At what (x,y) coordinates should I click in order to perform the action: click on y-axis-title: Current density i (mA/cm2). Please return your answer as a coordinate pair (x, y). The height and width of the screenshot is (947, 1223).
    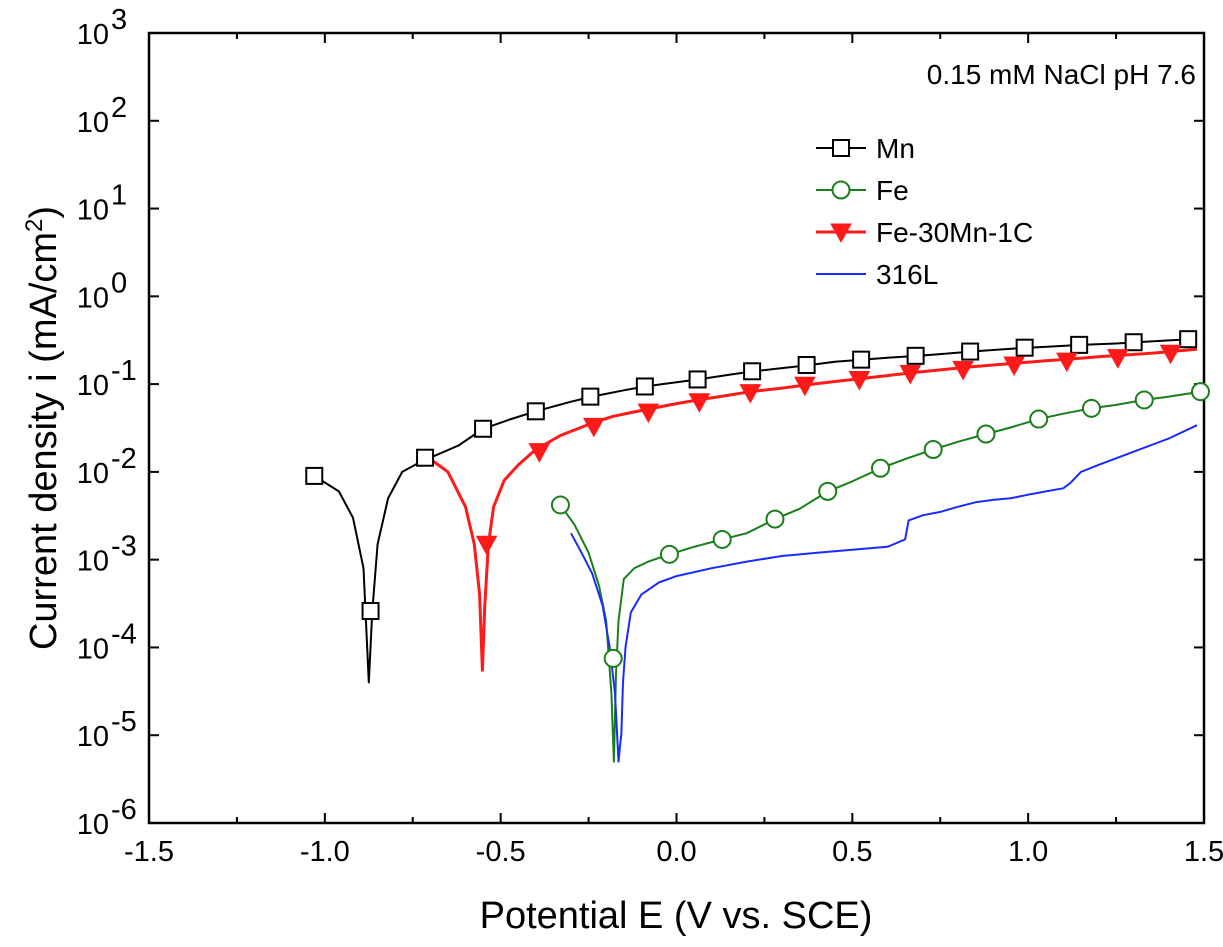
    Looking at the image, I should click on (43, 428).